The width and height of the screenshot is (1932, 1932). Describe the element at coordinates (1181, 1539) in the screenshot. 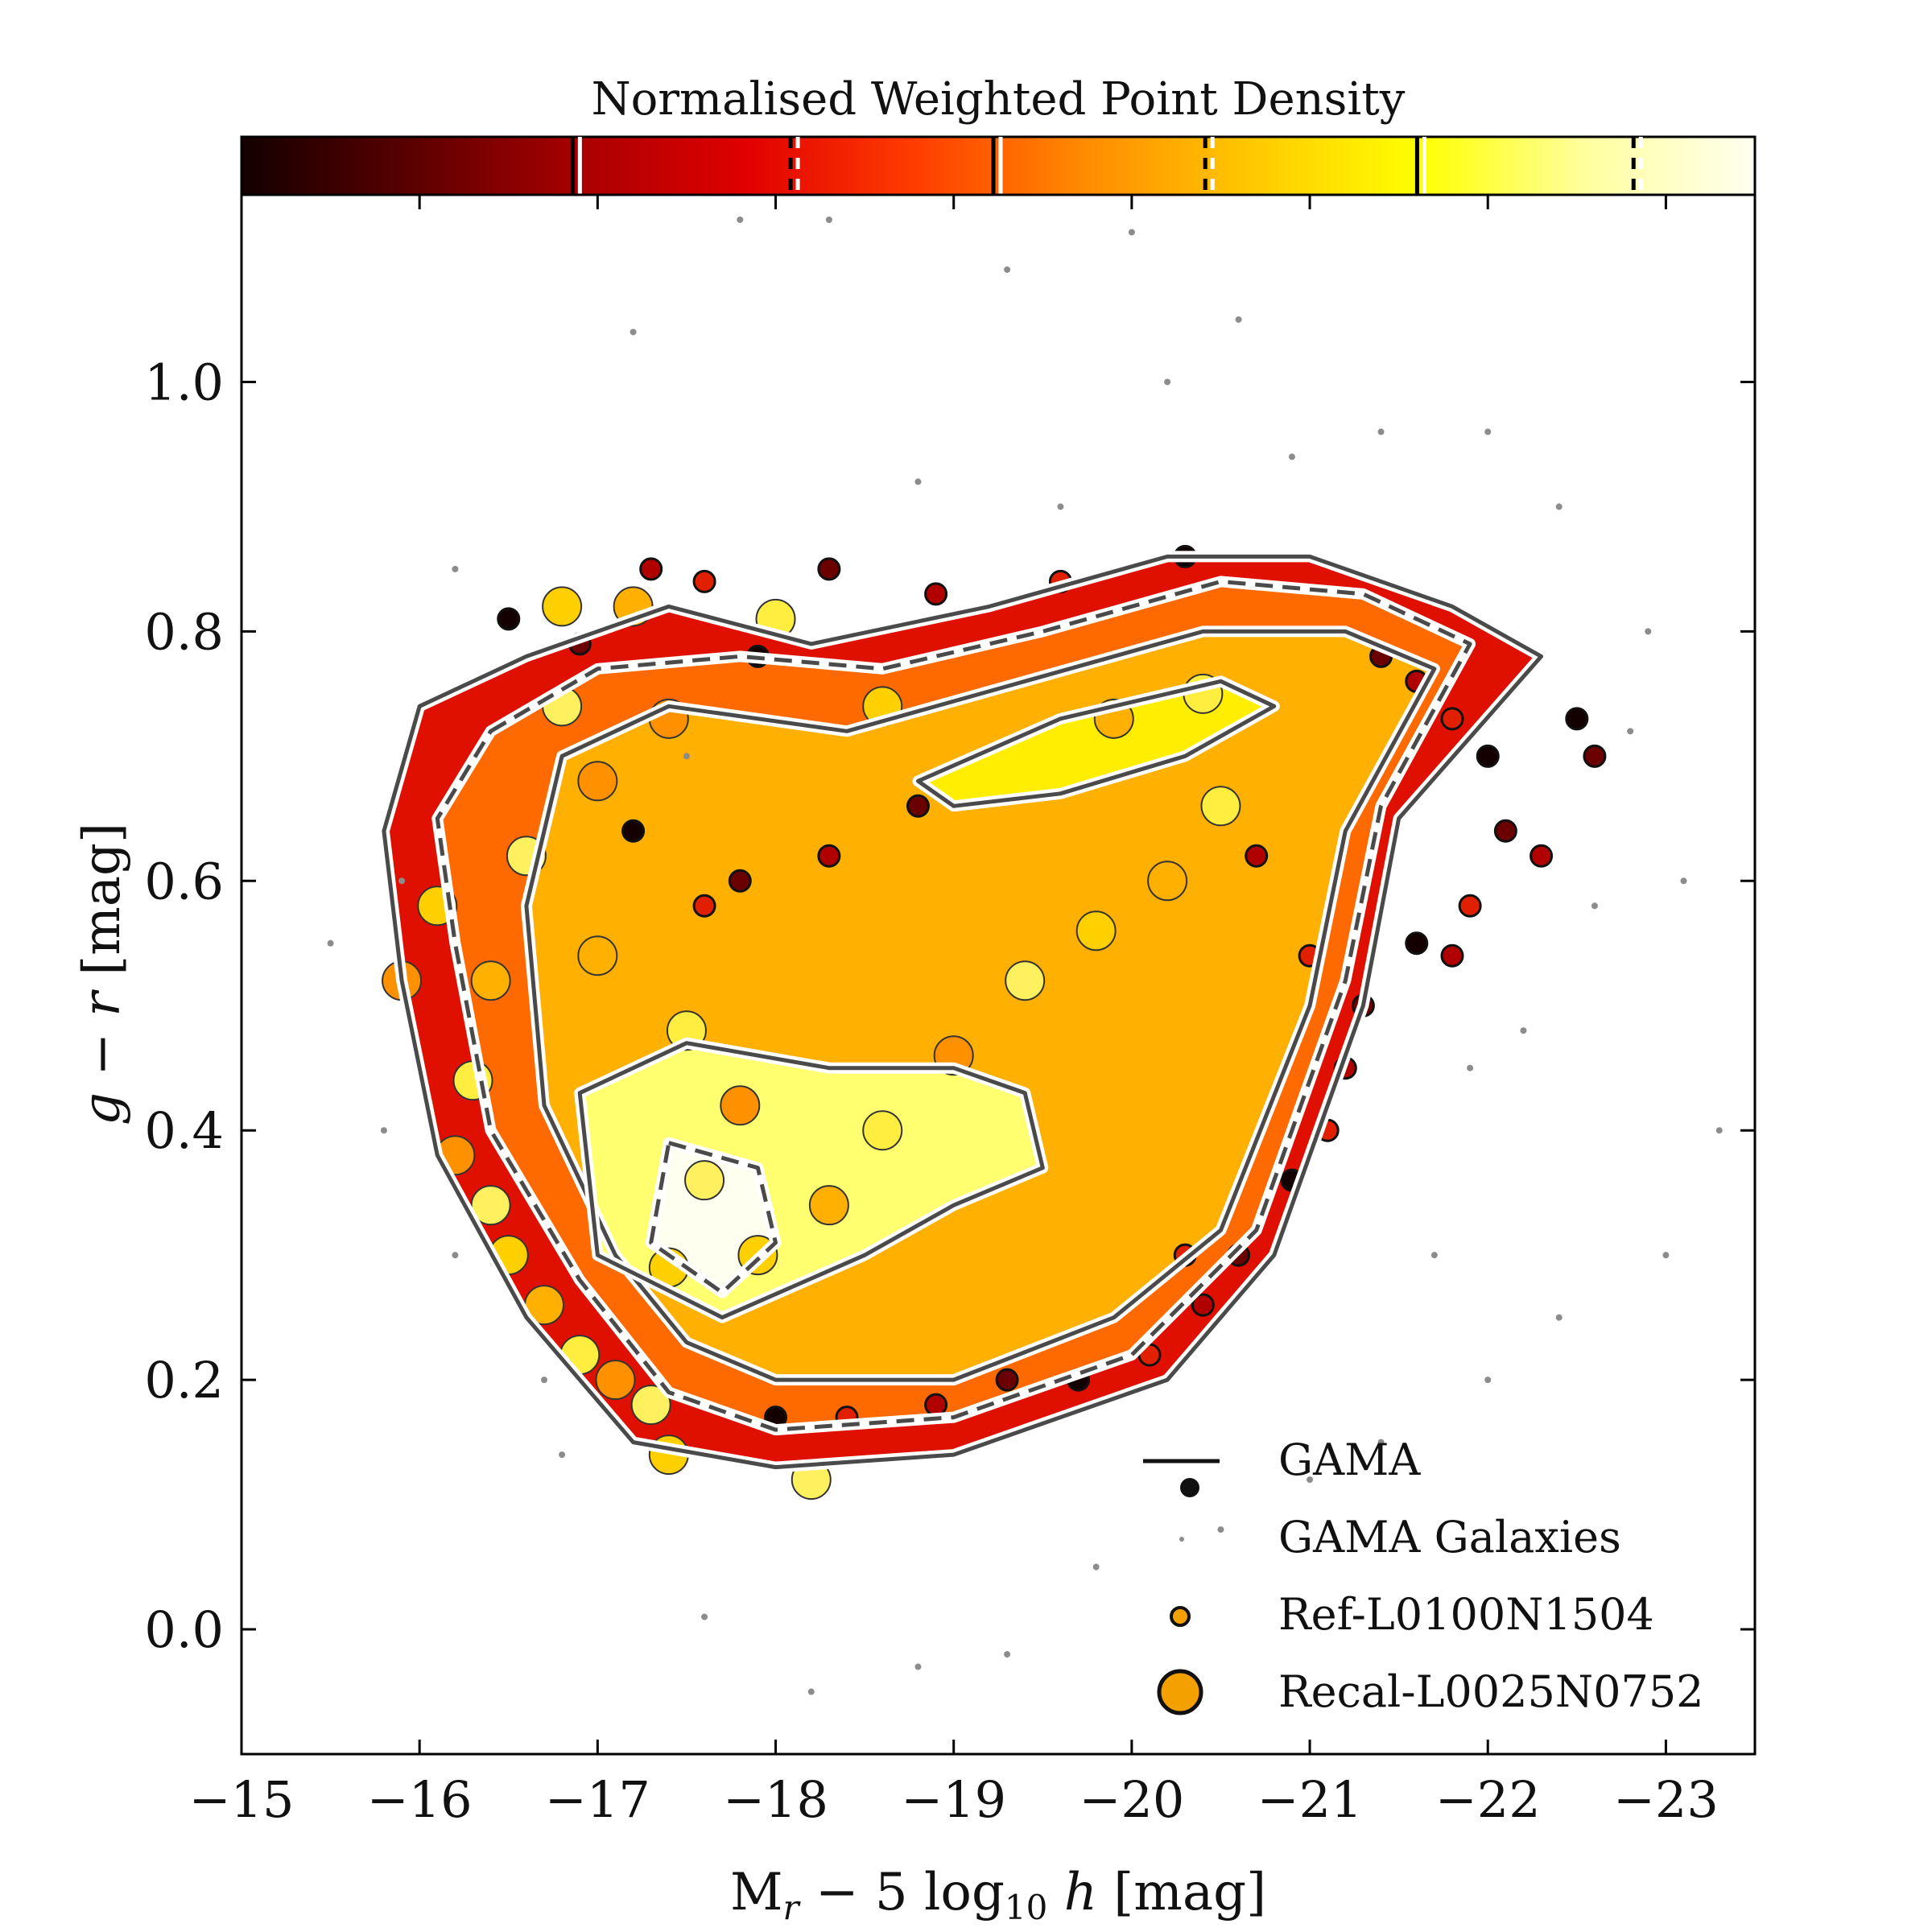

I see `legend-gama-galaxies-marker` at that location.